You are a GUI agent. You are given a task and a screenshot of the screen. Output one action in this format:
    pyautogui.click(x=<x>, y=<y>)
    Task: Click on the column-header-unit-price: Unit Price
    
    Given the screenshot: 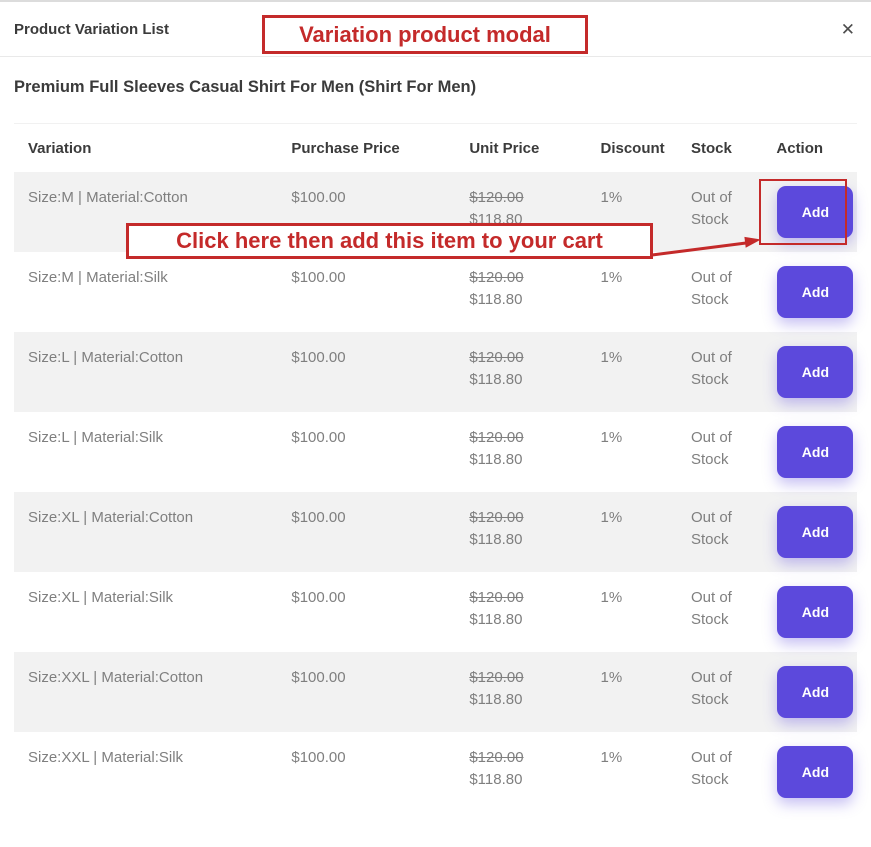 What is the action you would take?
    pyautogui.click(x=504, y=148)
    